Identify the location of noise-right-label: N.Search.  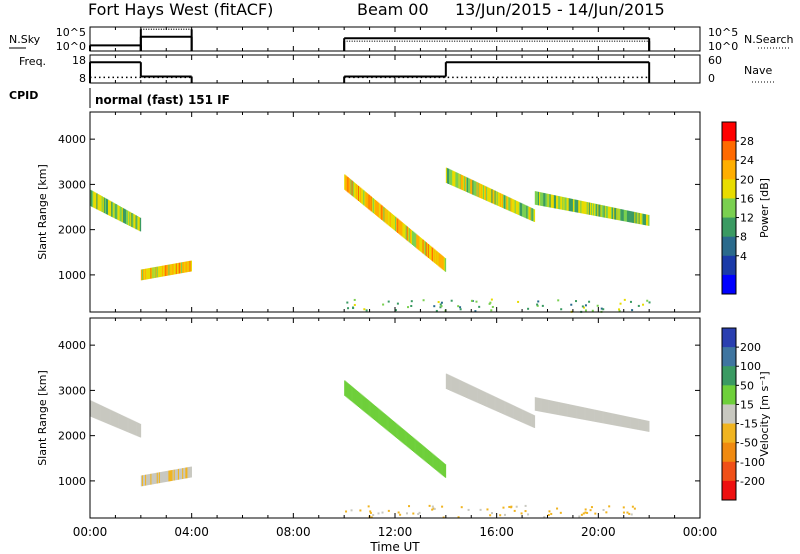
(769, 39).